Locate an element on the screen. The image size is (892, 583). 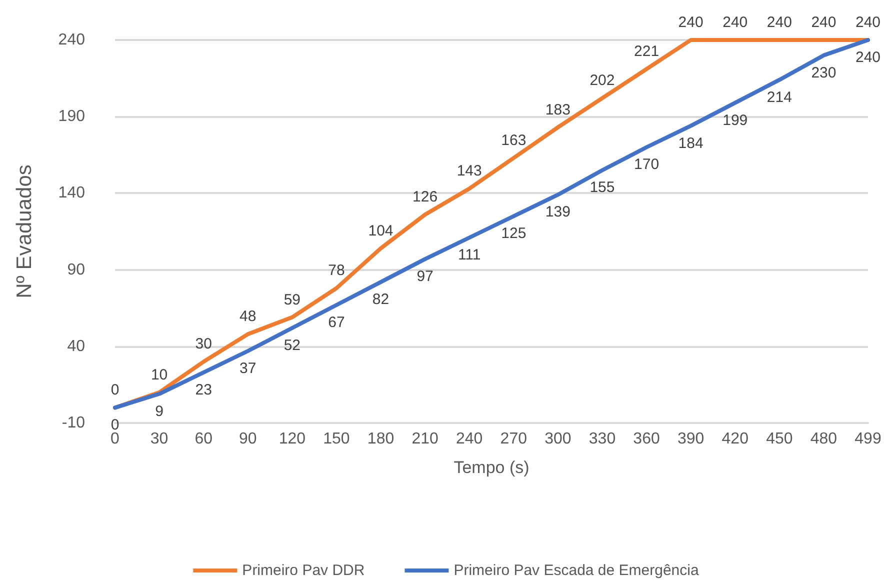
x-tick-label: 390 is located at coordinates (690, 439).